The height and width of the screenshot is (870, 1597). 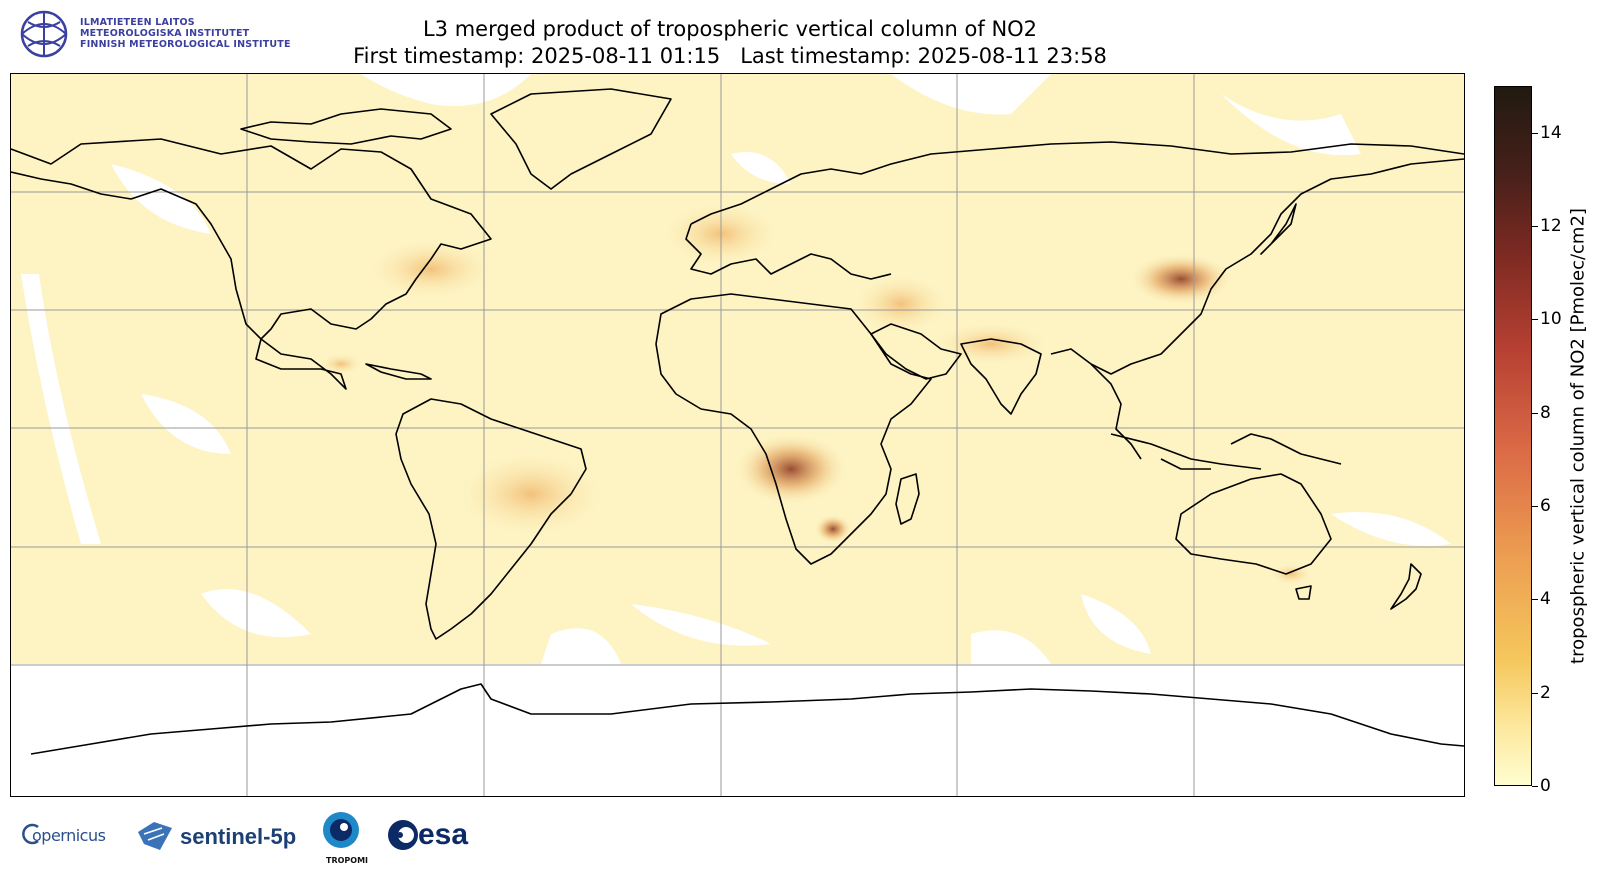 I want to click on coastline-indochina, so click(x=1116, y=411).